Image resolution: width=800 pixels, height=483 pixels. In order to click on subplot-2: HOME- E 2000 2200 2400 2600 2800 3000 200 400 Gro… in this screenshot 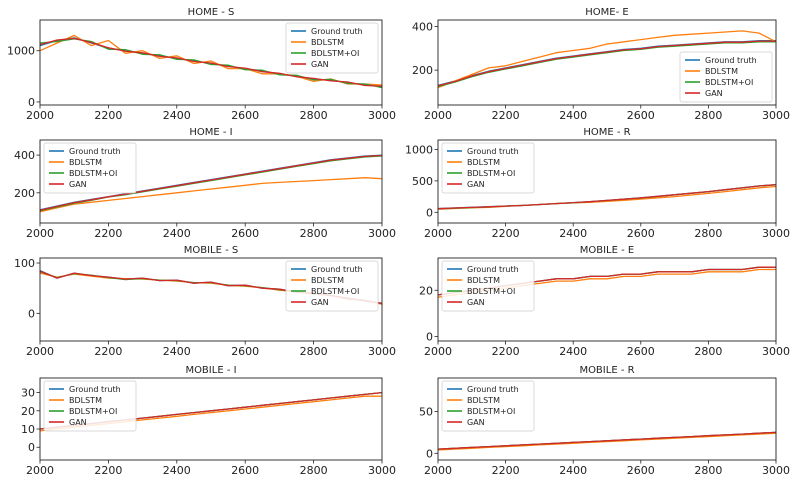, I will do `click(601, 64)`.